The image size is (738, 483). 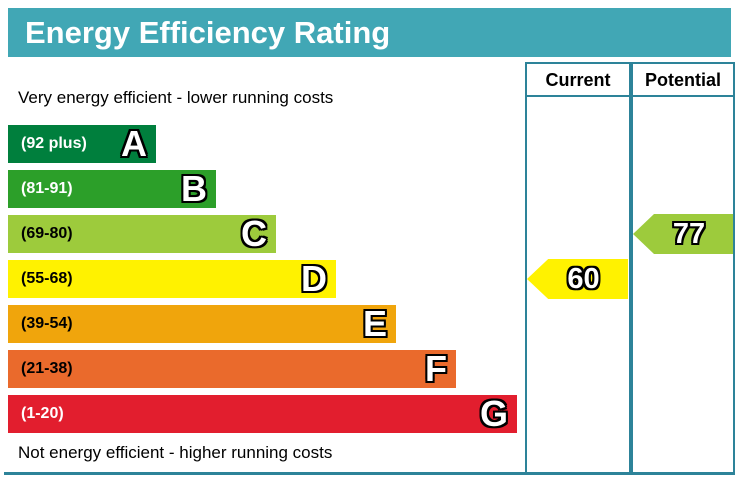 What do you see at coordinates (134, 143) in the screenshot?
I see `band-letter: A` at bounding box center [134, 143].